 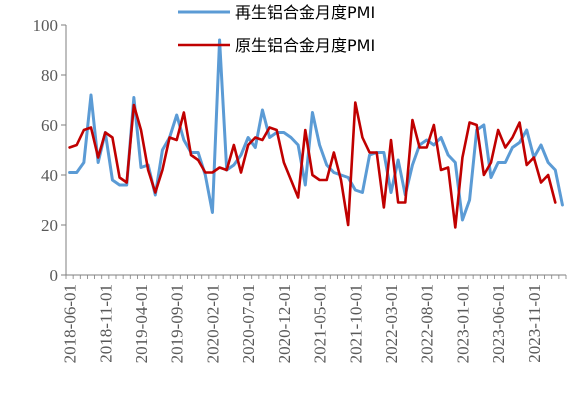 What do you see at coordinates (355, 323) in the screenshot?
I see `x-tick-label: 2021-10-01` at bounding box center [355, 323].